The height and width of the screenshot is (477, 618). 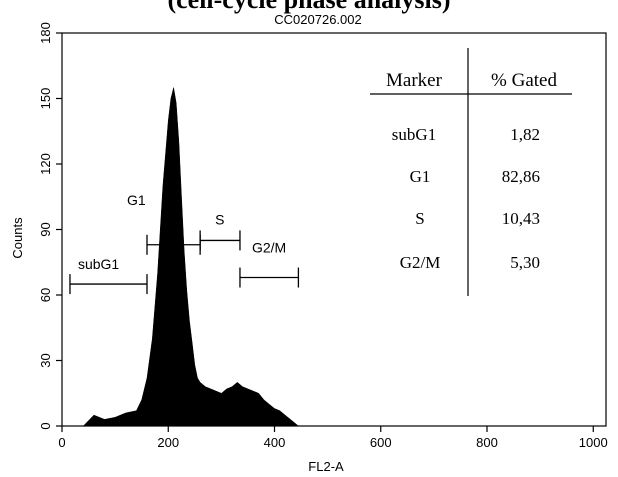 What do you see at coordinates (61, 442) in the screenshot?
I see `x-tick-label: 0` at bounding box center [61, 442].